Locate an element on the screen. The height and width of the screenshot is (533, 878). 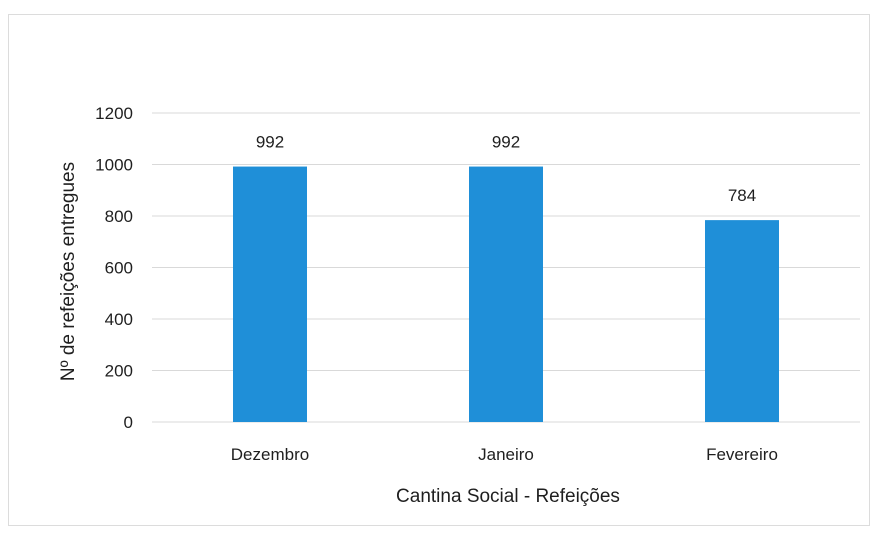
x-axis-title: Cantina Social - Refeições is located at coordinates (508, 496).